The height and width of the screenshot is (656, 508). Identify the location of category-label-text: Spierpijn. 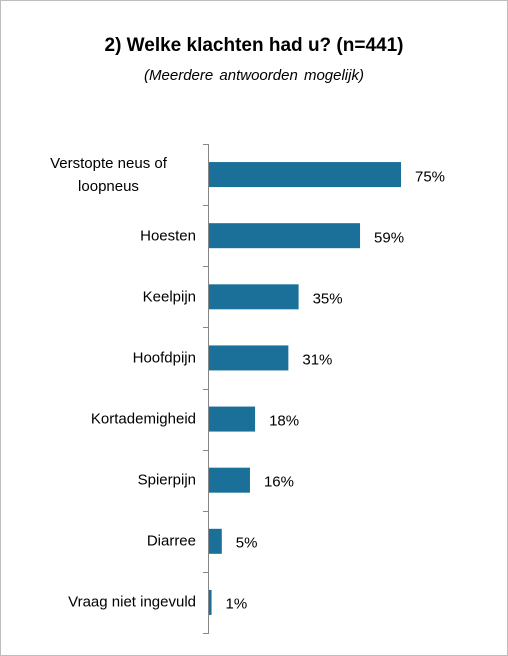
(166, 480).